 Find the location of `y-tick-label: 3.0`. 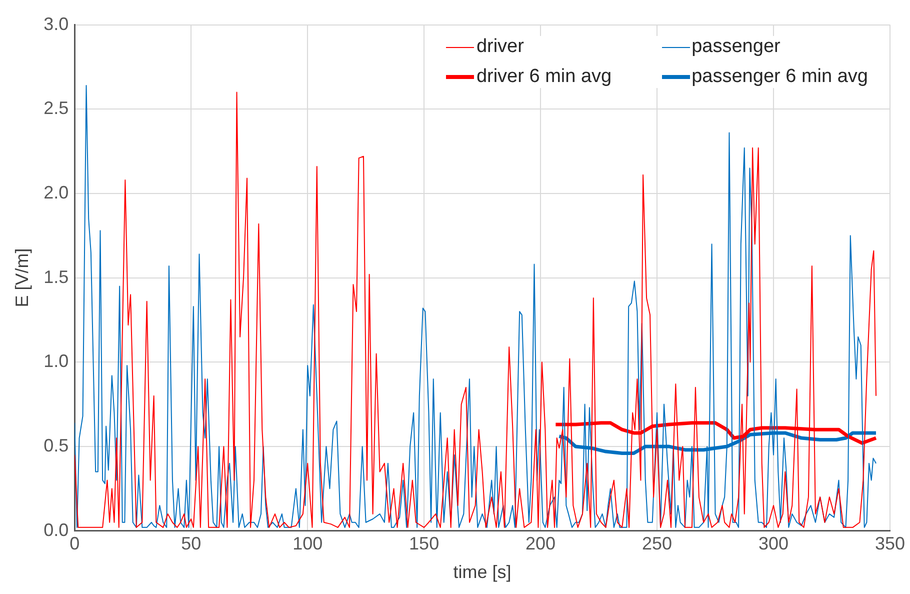

y-tick-label: 3.0 is located at coordinates (56, 24).